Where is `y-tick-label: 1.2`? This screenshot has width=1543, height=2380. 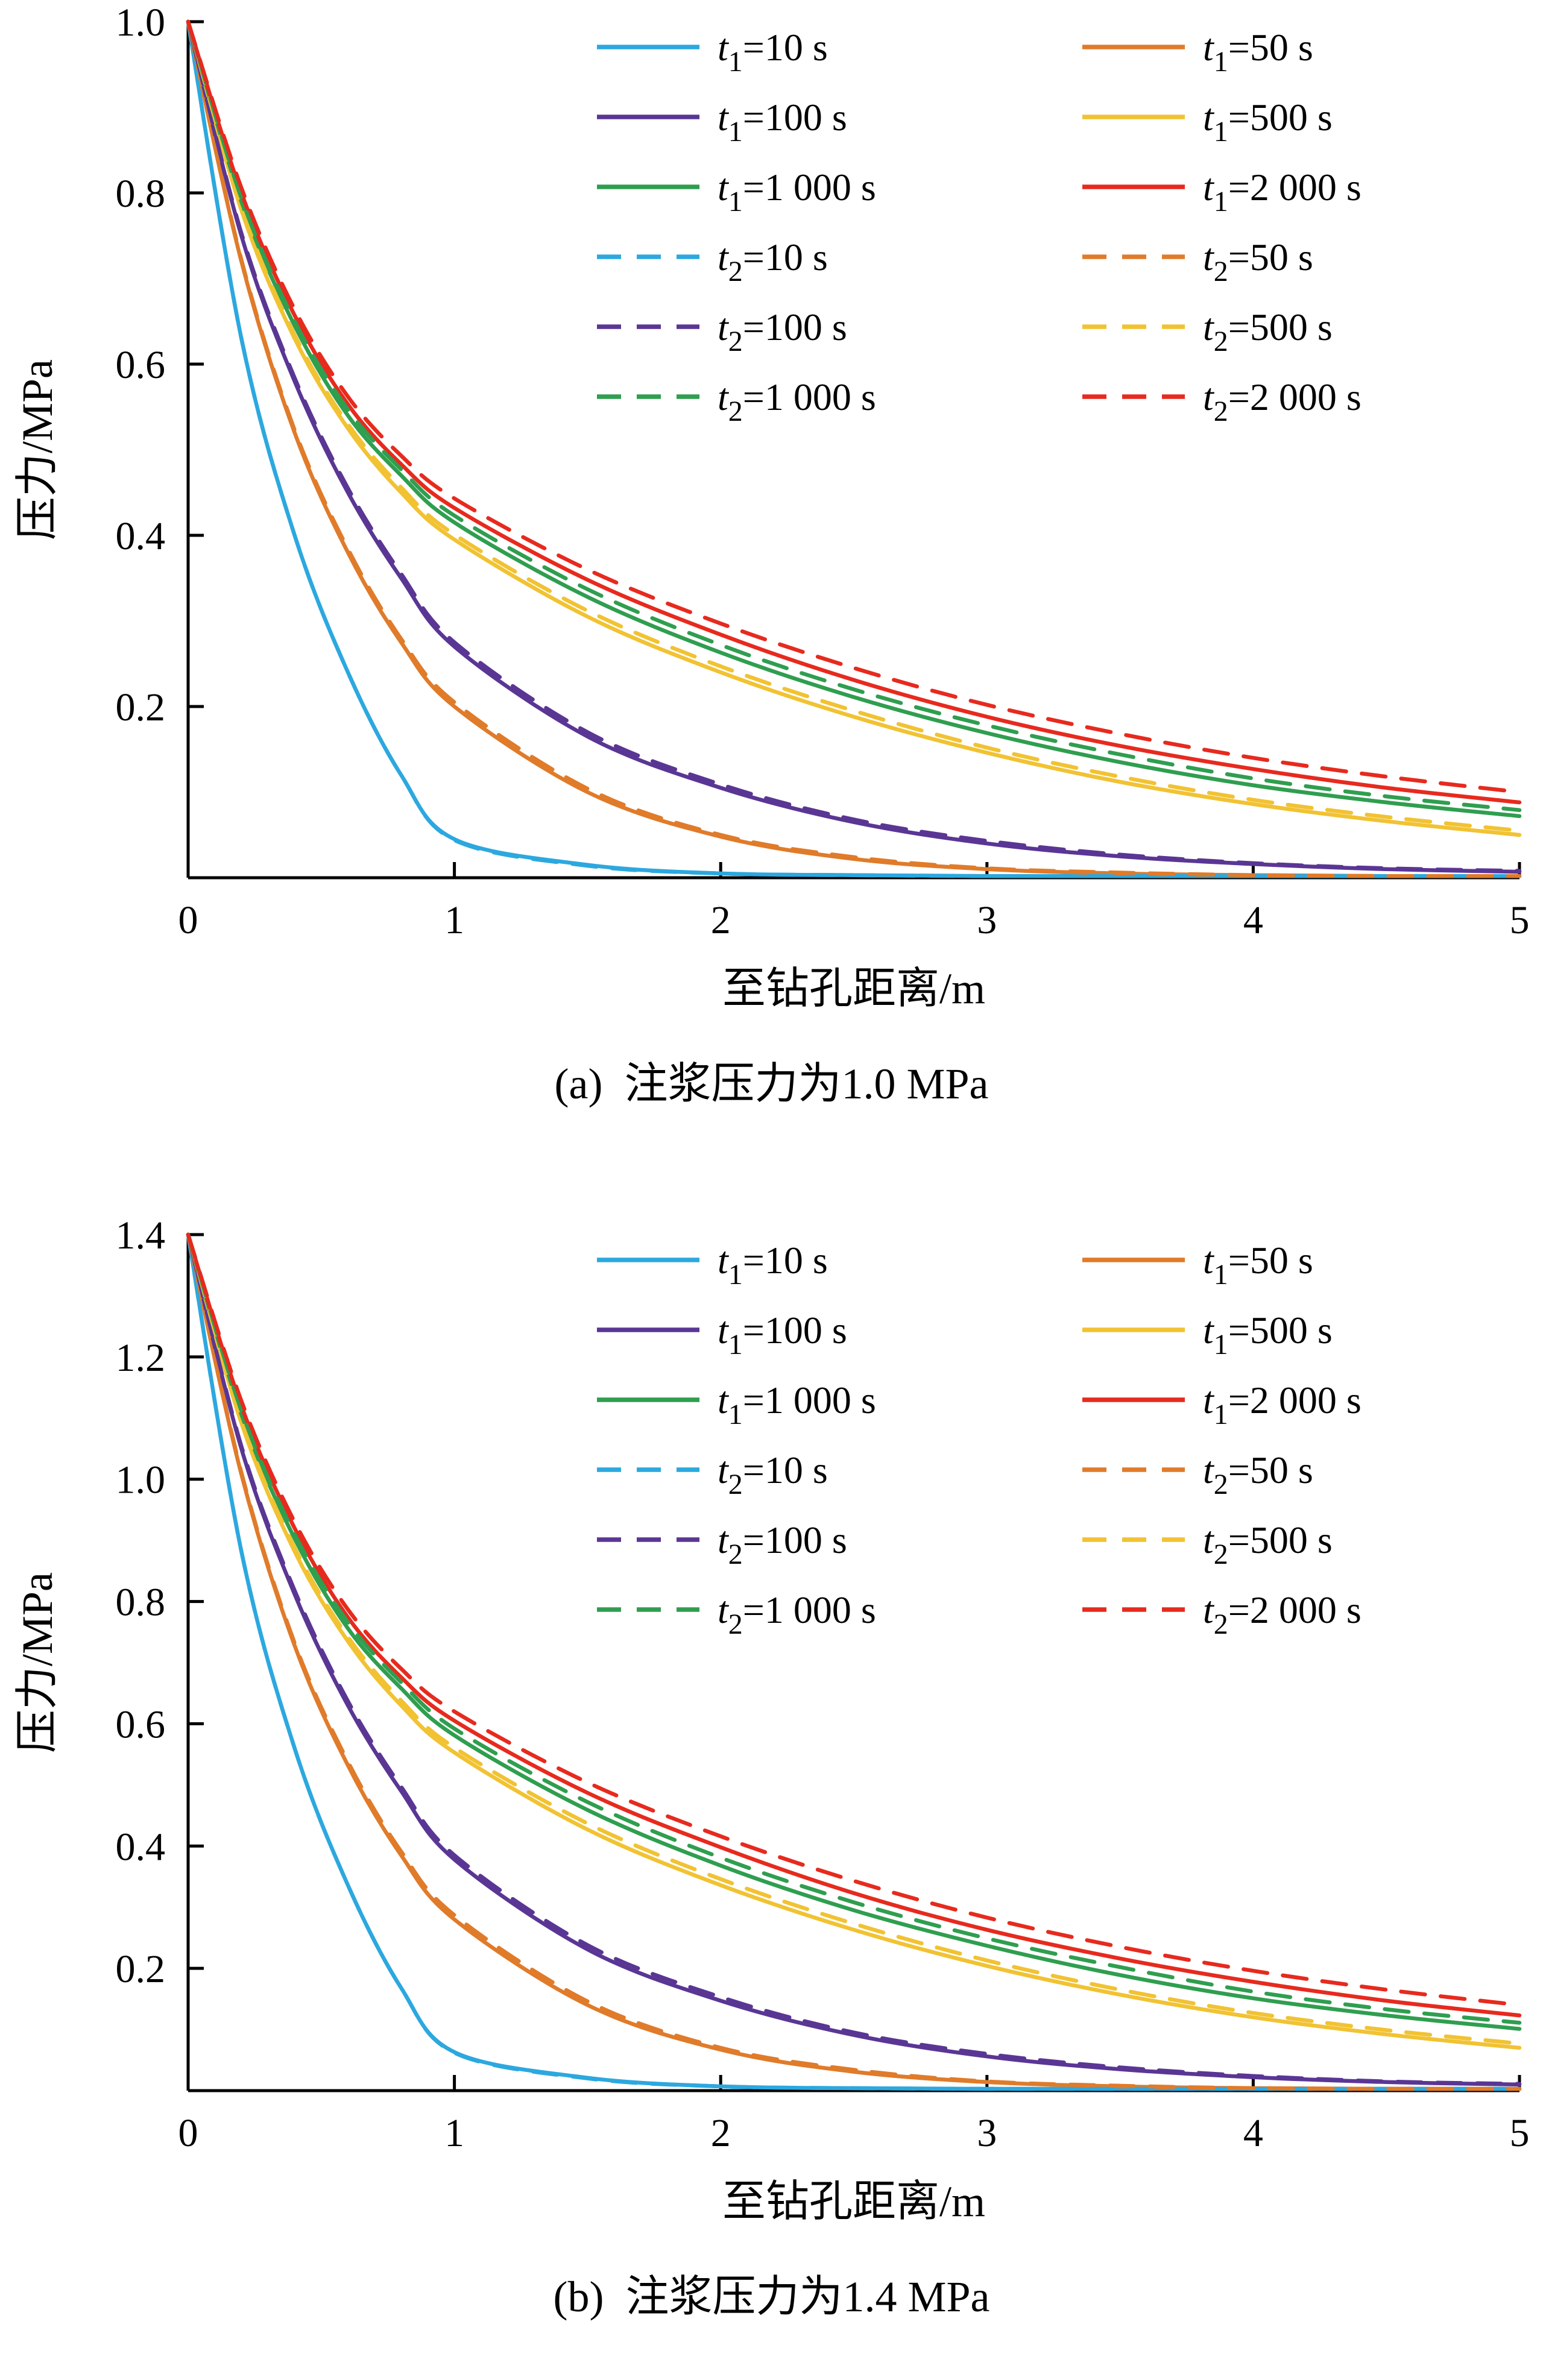
y-tick-label: 1.2 is located at coordinates (141, 1358).